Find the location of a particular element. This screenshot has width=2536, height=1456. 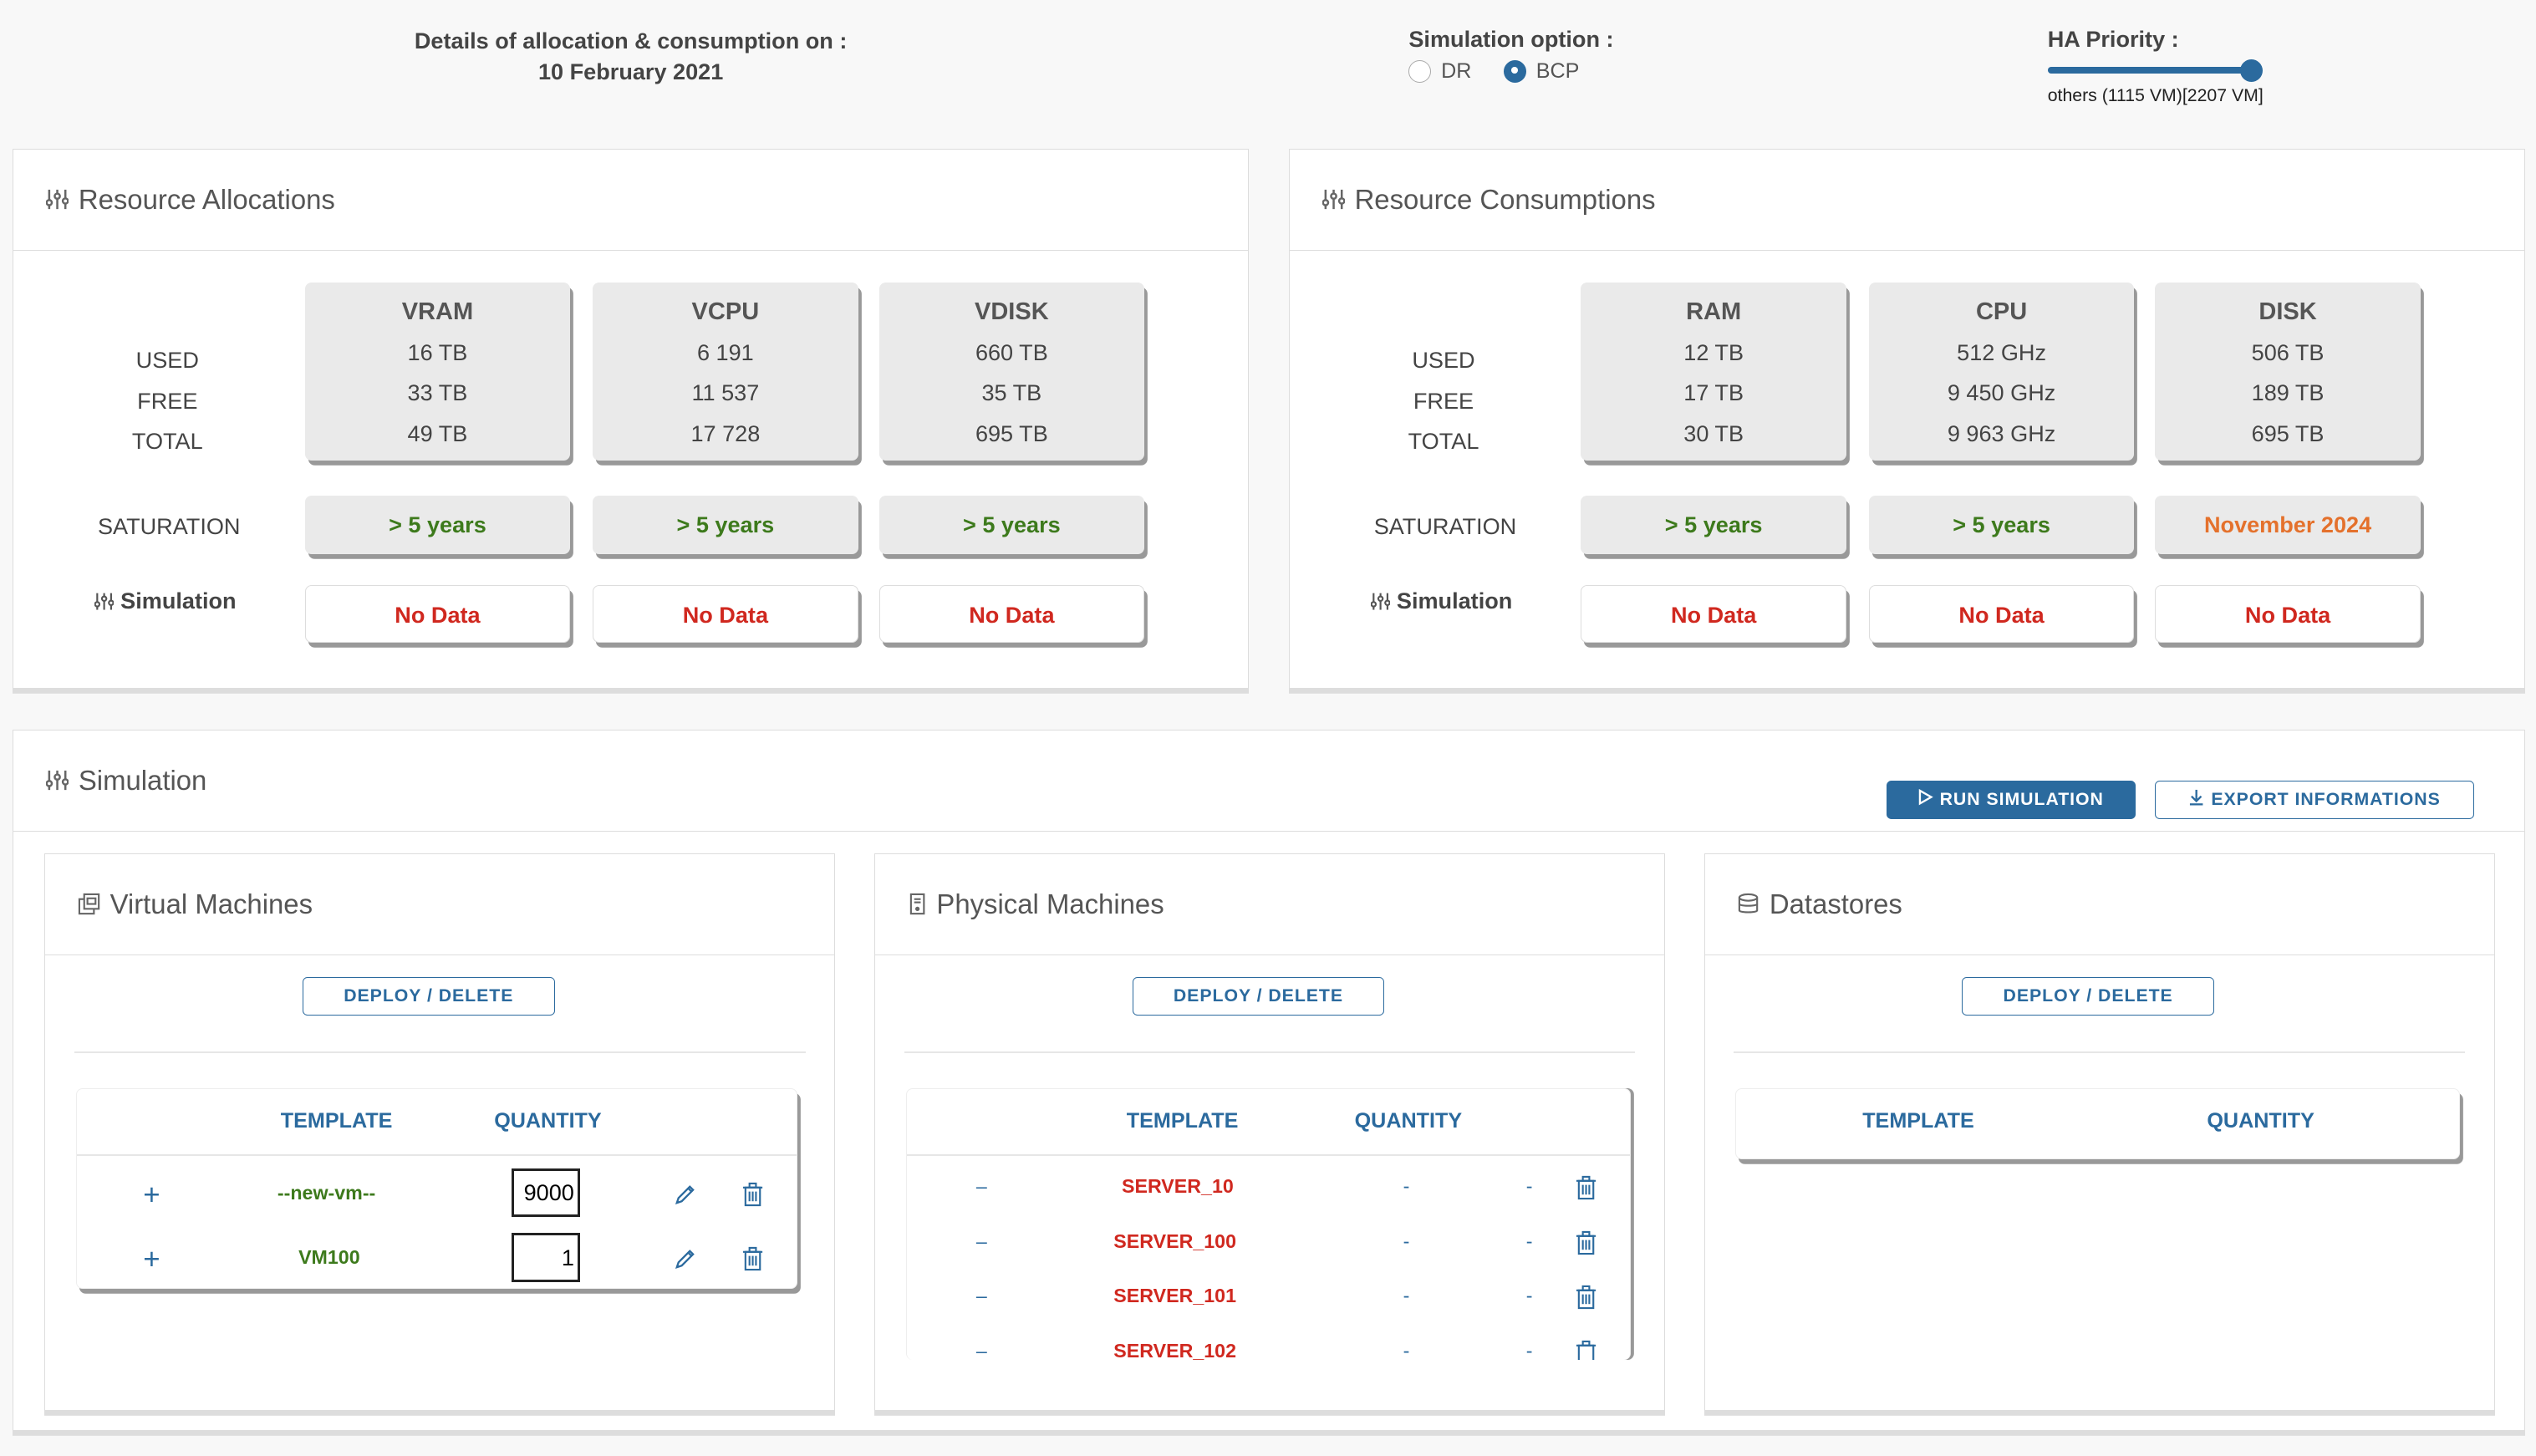

run-simulation-label: RUN SIMULATION is located at coordinates (2021, 799).